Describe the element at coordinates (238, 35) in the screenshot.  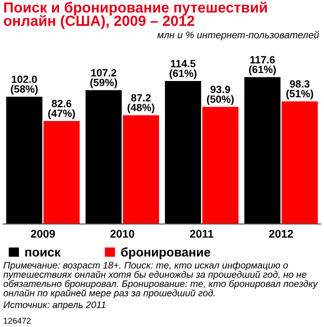
I see `chart-subtitle: млн и % интернет-пользователей` at that location.